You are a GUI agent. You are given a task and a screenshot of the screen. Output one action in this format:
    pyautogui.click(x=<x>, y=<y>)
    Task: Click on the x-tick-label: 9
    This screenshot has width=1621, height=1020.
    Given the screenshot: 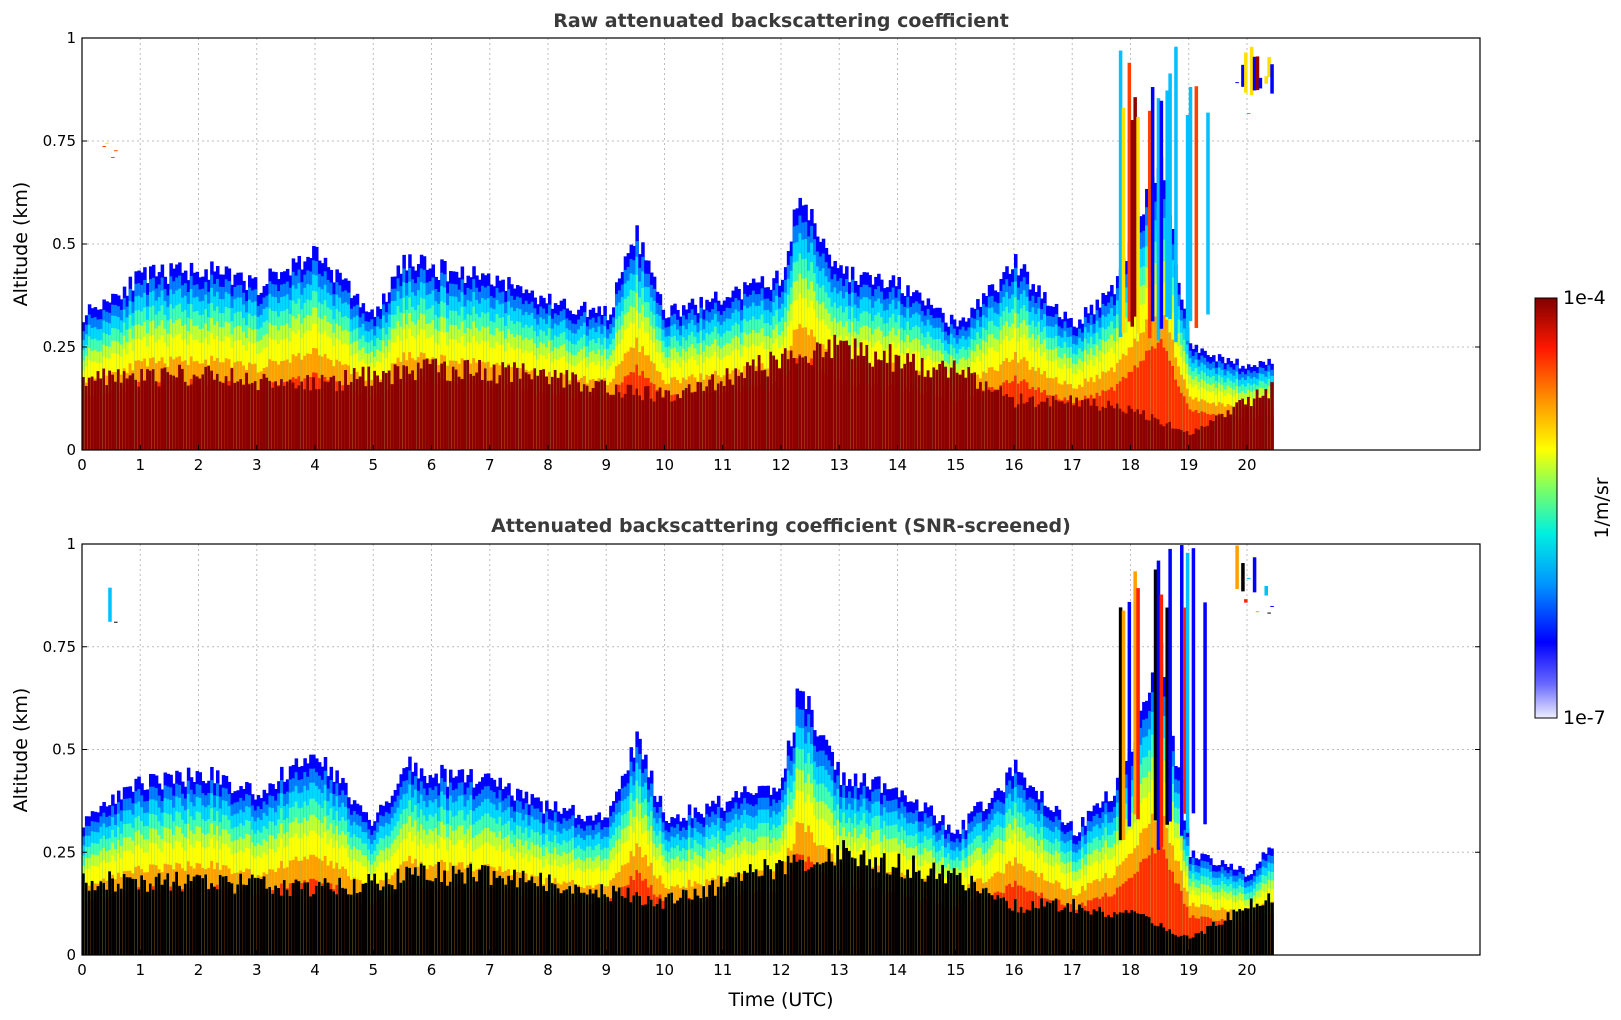 What is the action you would take?
    pyautogui.click(x=606, y=465)
    